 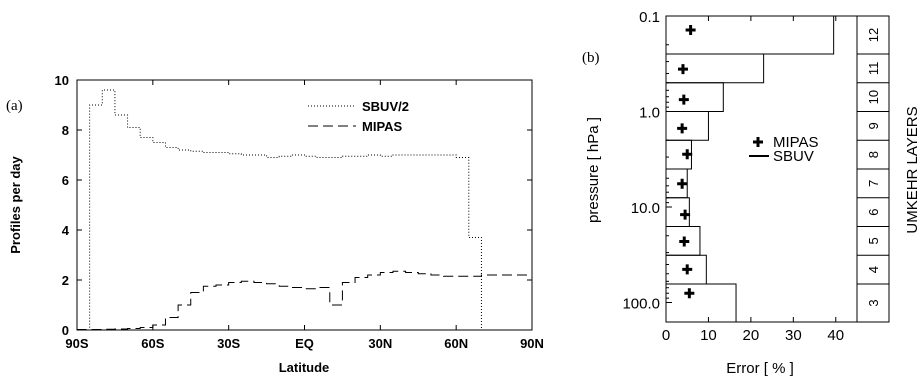 What do you see at coordinates (793, 156) in the screenshot?
I see `legend-sbuv-label-b: SBUV` at bounding box center [793, 156].